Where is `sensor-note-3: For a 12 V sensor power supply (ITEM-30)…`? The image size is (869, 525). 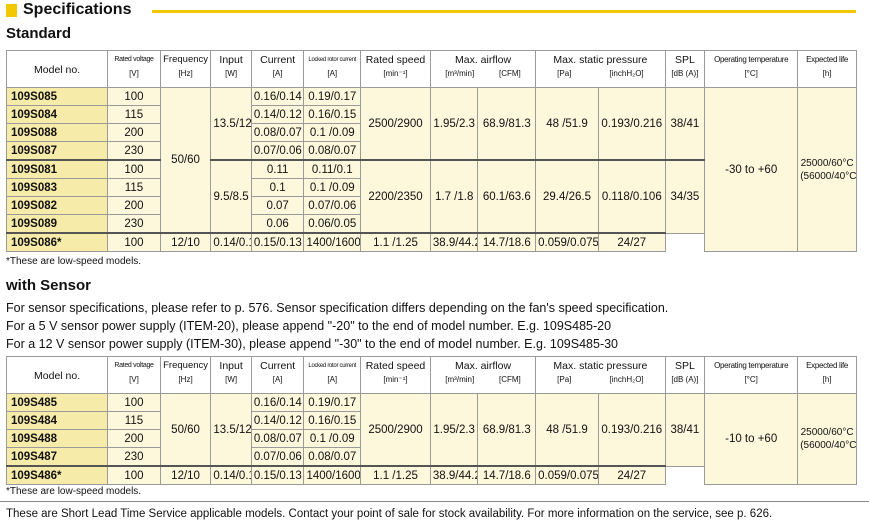
sensor-note-3: For a 12 V sensor power supply (ITEM-30)… is located at coordinates (312, 344).